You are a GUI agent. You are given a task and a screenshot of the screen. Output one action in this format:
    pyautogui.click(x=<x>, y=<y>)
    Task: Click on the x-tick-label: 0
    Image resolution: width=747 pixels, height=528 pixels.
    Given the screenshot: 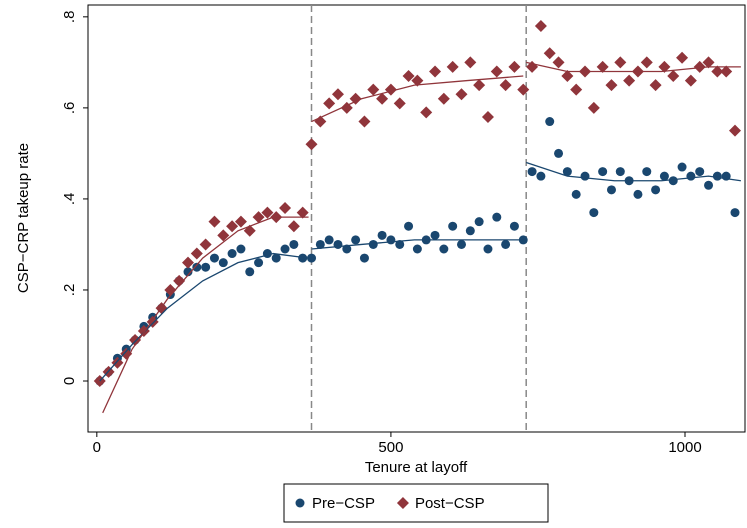 What is the action you would take?
    pyautogui.click(x=97, y=447)
    